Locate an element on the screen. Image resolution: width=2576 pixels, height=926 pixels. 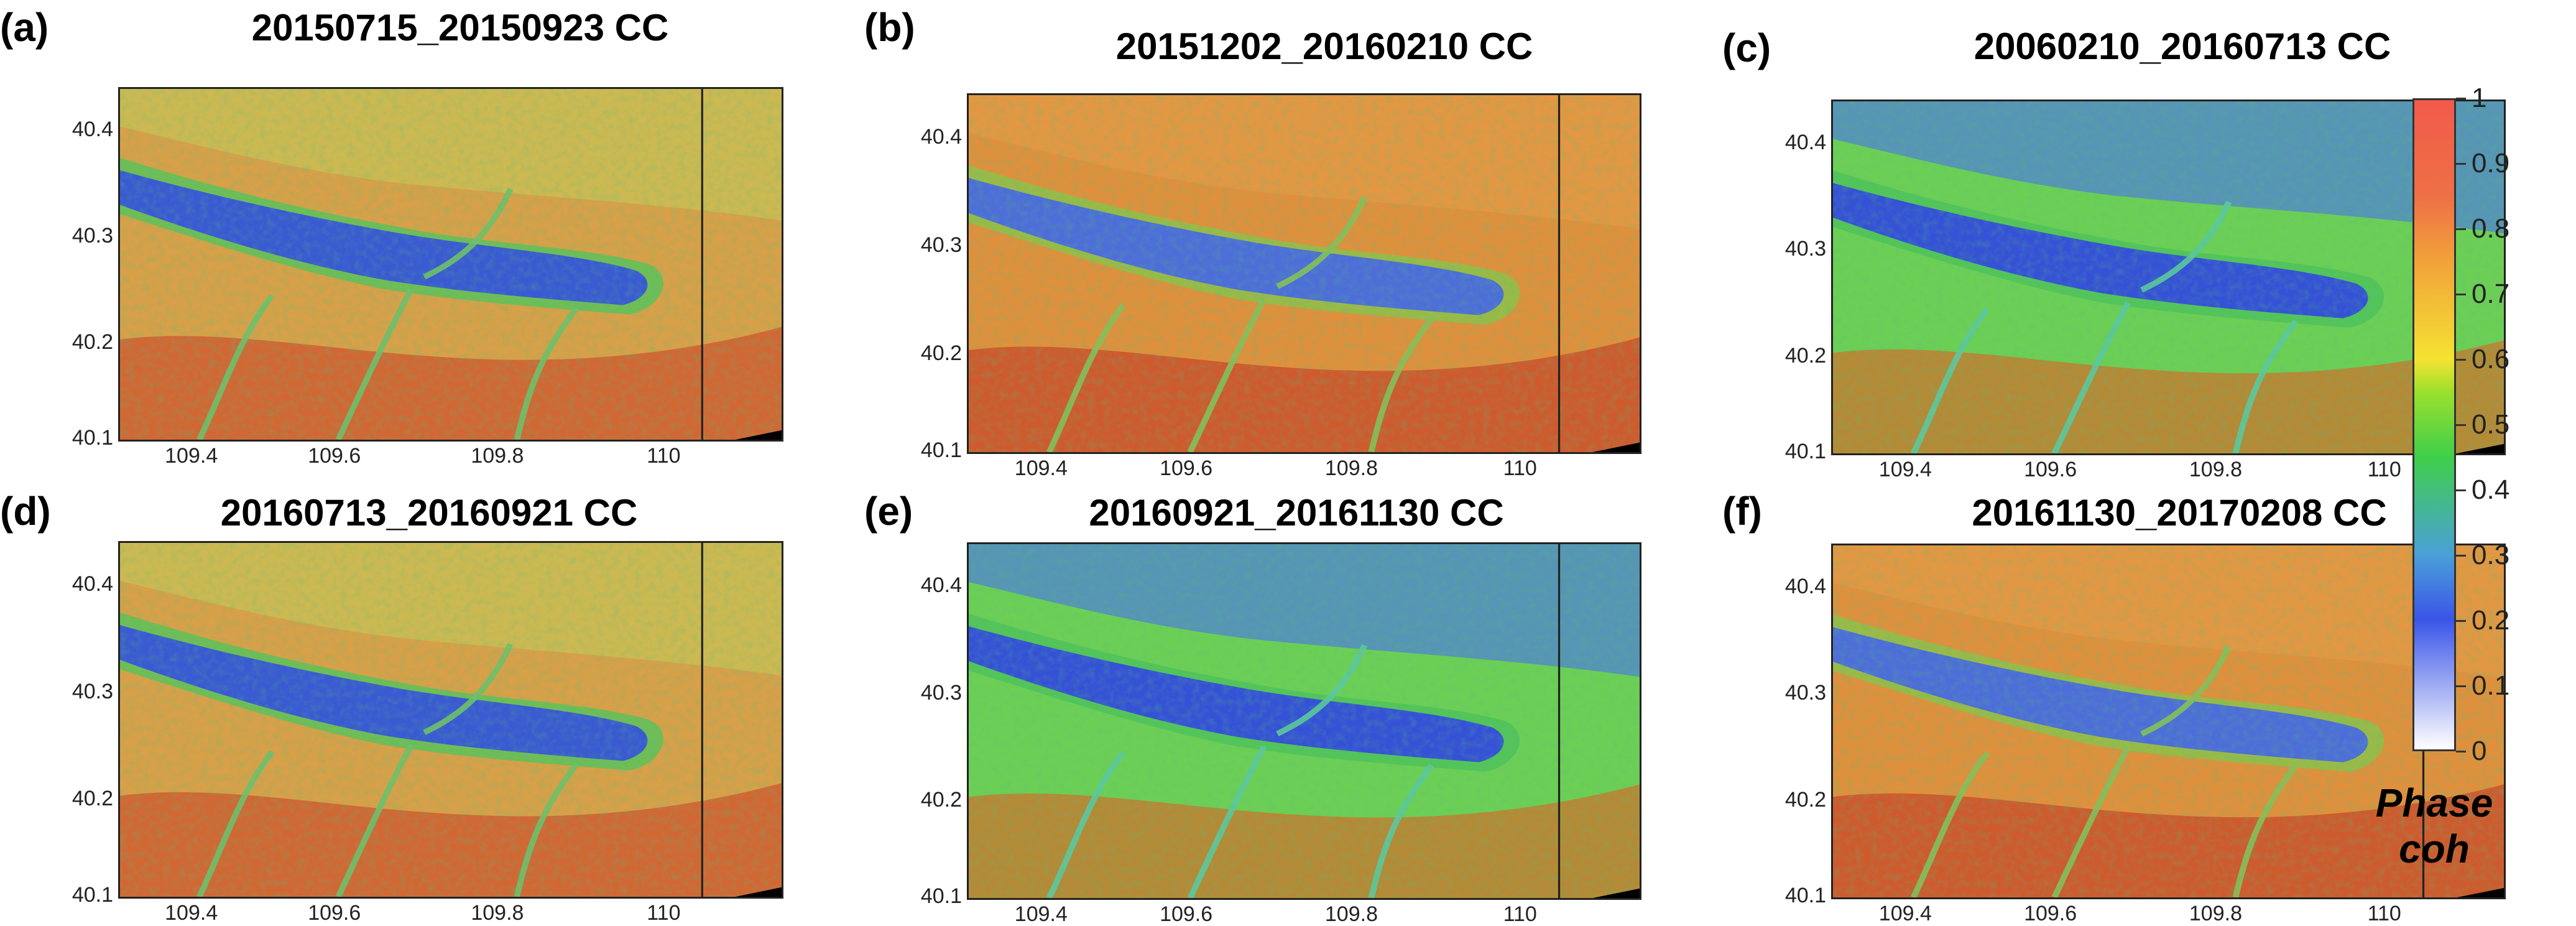
colorbar-tick-label: 0.9 is located at coordinates (2491, 163).